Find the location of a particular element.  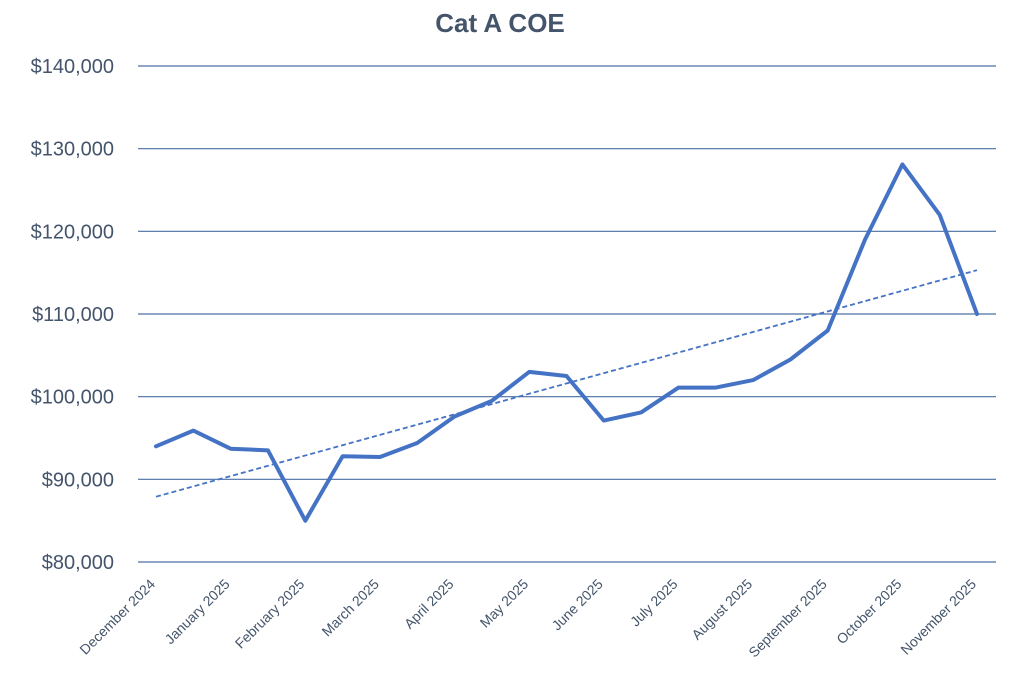

y-tick-label: $90,000 is located at coordinates (78, 480).